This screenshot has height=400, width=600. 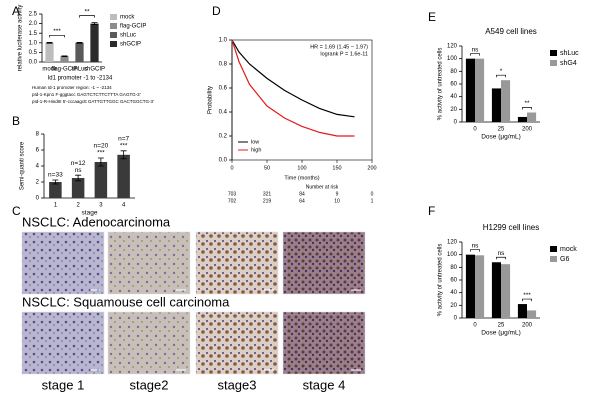 I want to click on x-tick-label: 3, so click(x=101, y=206).